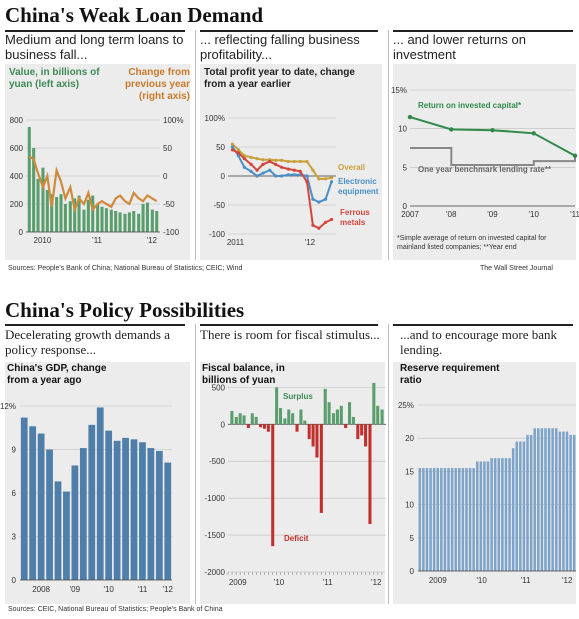  What do you see at coordinates (438, 580) in the screenshot?
I see `x-tick-label: 2009` at bounding box center [438, 580].